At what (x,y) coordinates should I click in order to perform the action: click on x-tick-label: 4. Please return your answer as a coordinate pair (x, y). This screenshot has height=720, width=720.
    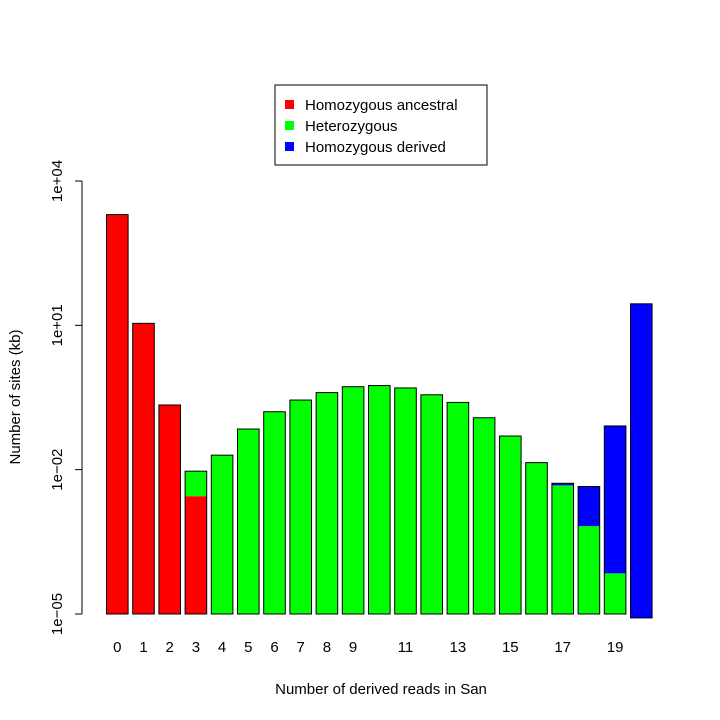
    Looking at the image, I should click on (222, 647).